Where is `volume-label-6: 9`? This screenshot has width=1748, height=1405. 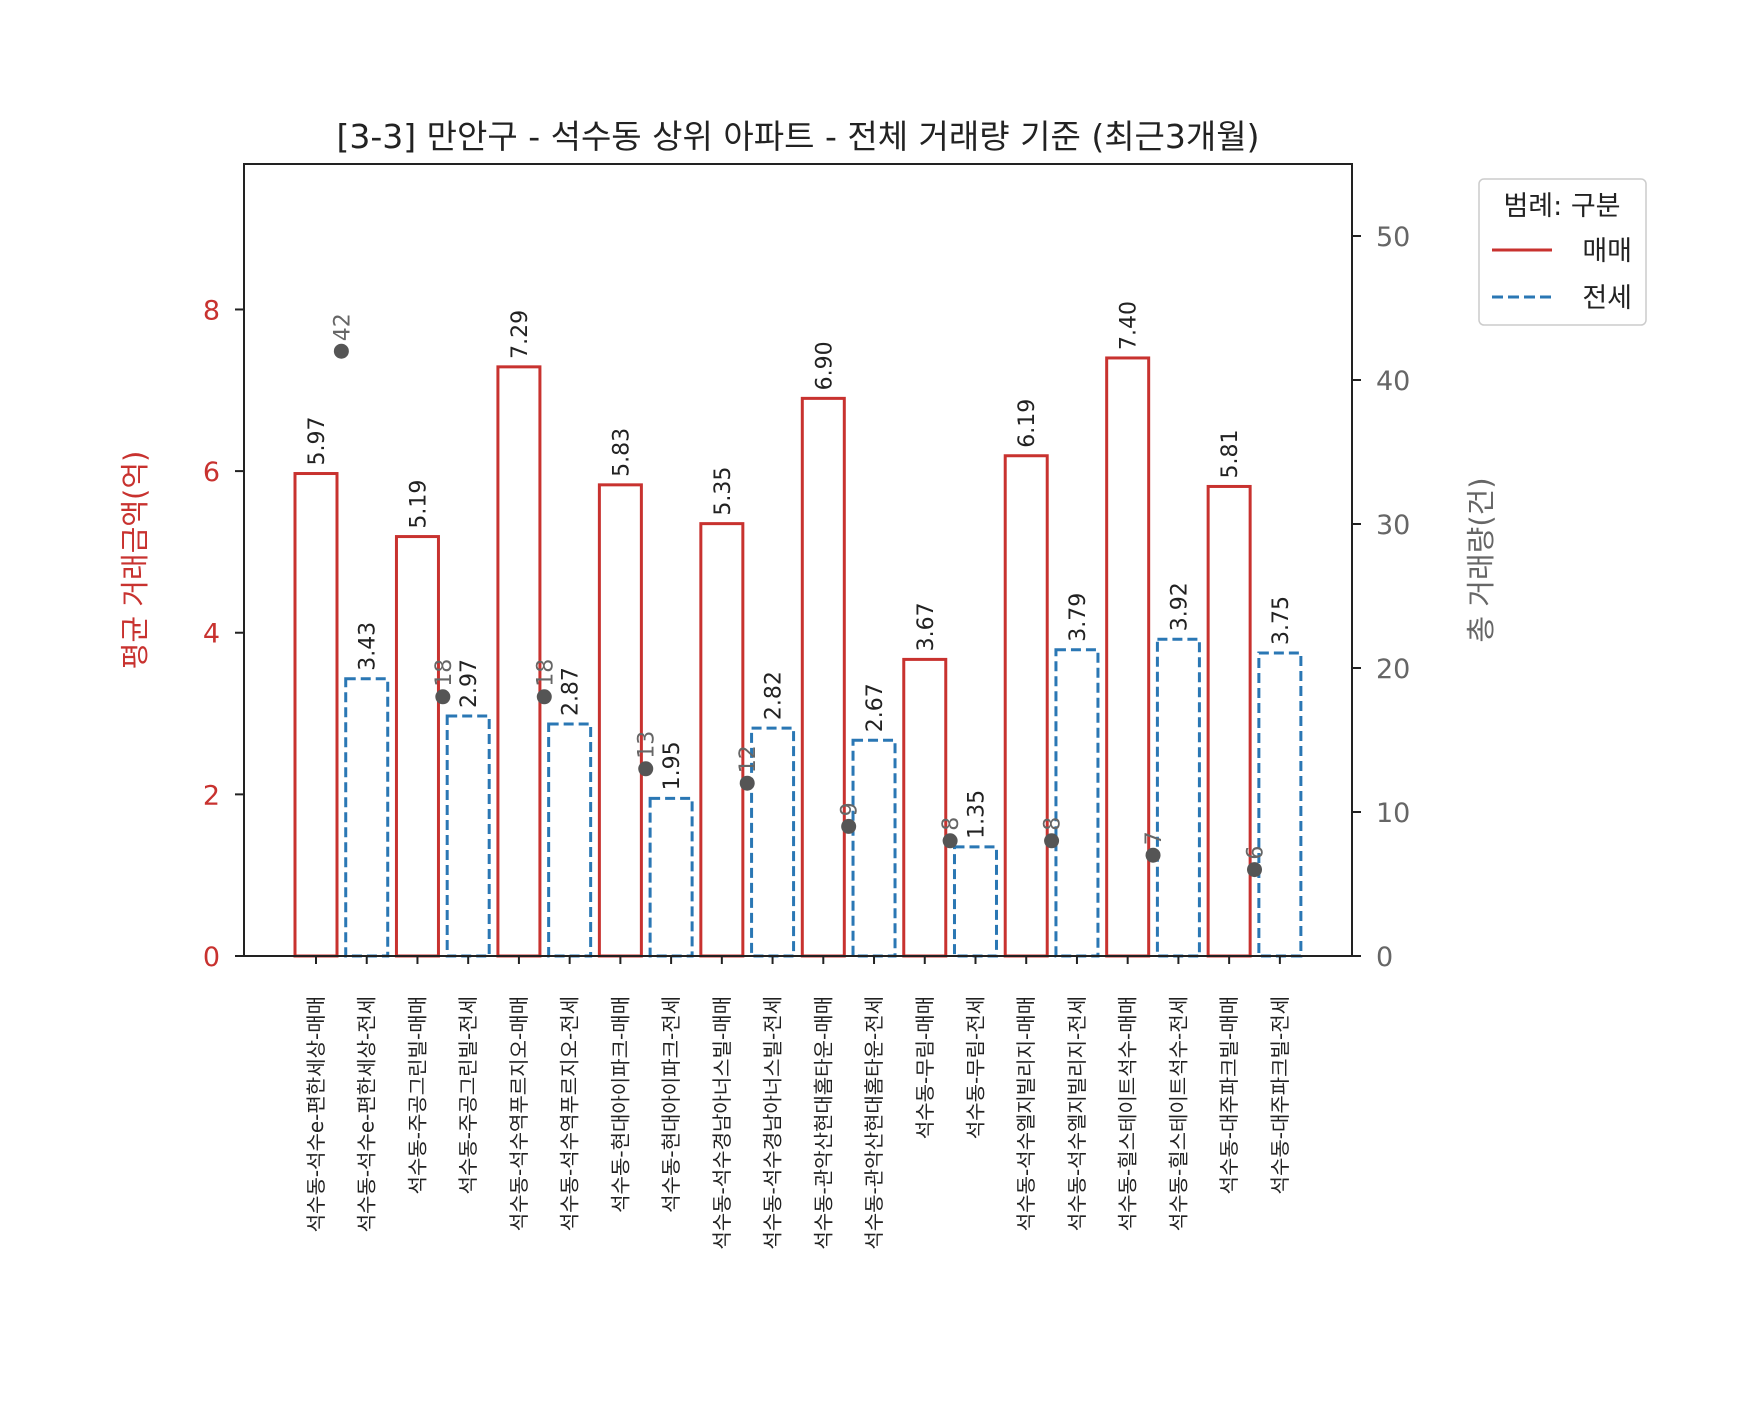 volume-label-6: 9 is located at coordinates (850, 809).